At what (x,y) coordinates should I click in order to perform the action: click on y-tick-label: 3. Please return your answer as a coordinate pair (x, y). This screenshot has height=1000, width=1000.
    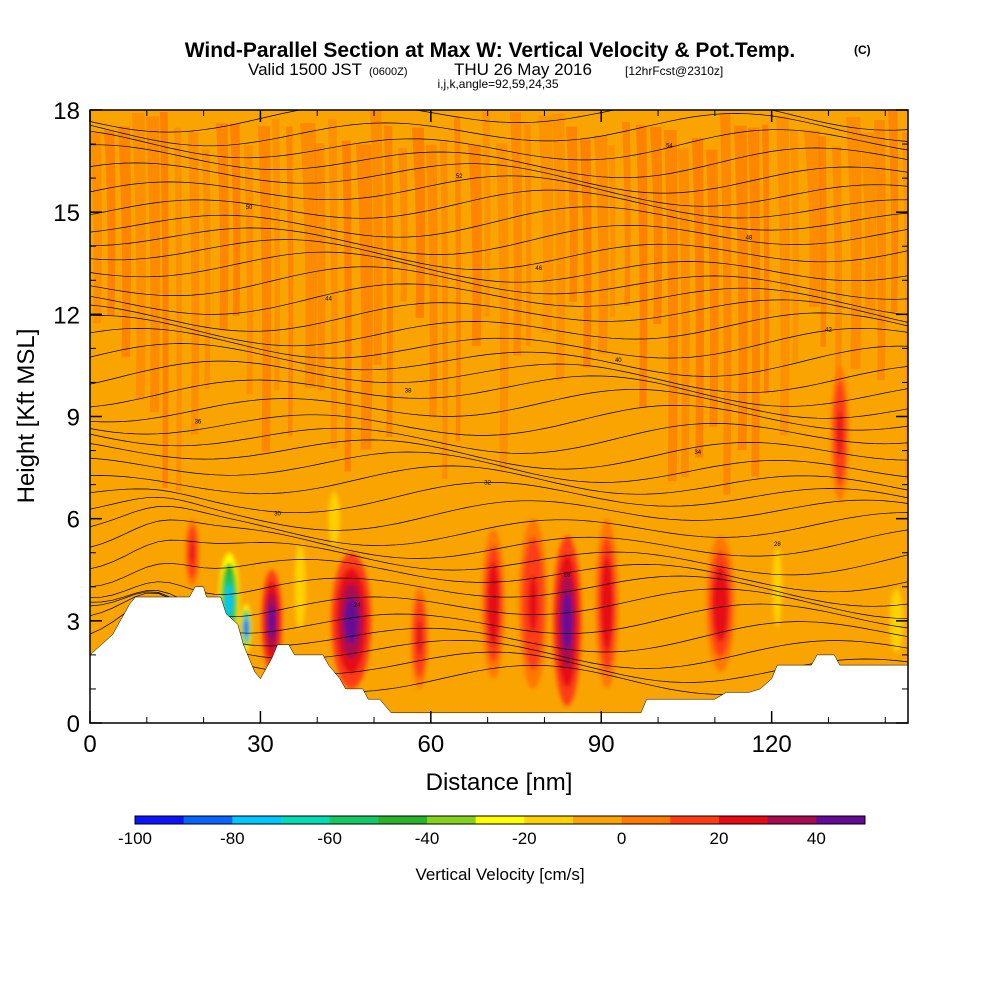
    Looking at the image, I should click on (73, 622).